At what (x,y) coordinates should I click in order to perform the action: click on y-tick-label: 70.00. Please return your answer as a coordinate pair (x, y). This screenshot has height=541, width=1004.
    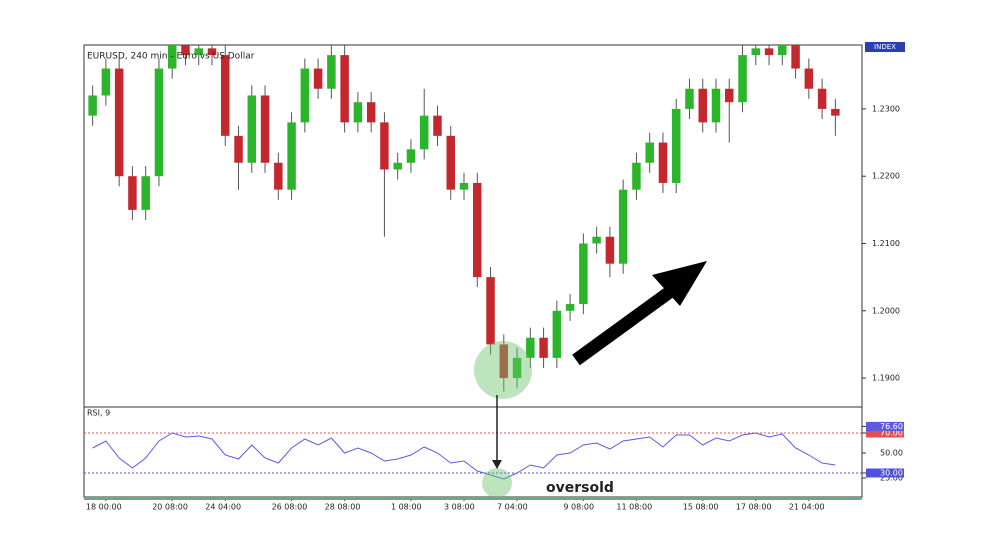
    Looking at the image, I should click on (891, 433).